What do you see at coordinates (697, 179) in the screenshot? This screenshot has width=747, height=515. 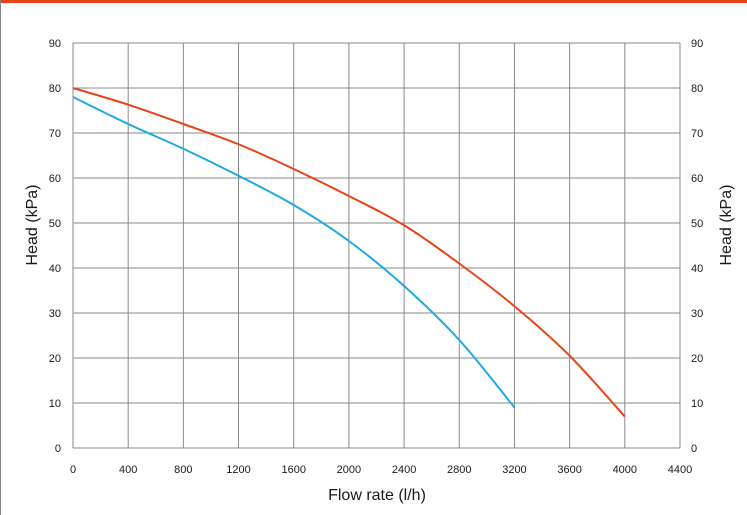 I see `y-tick-label-right: 60` at bounding box center [697, 179].